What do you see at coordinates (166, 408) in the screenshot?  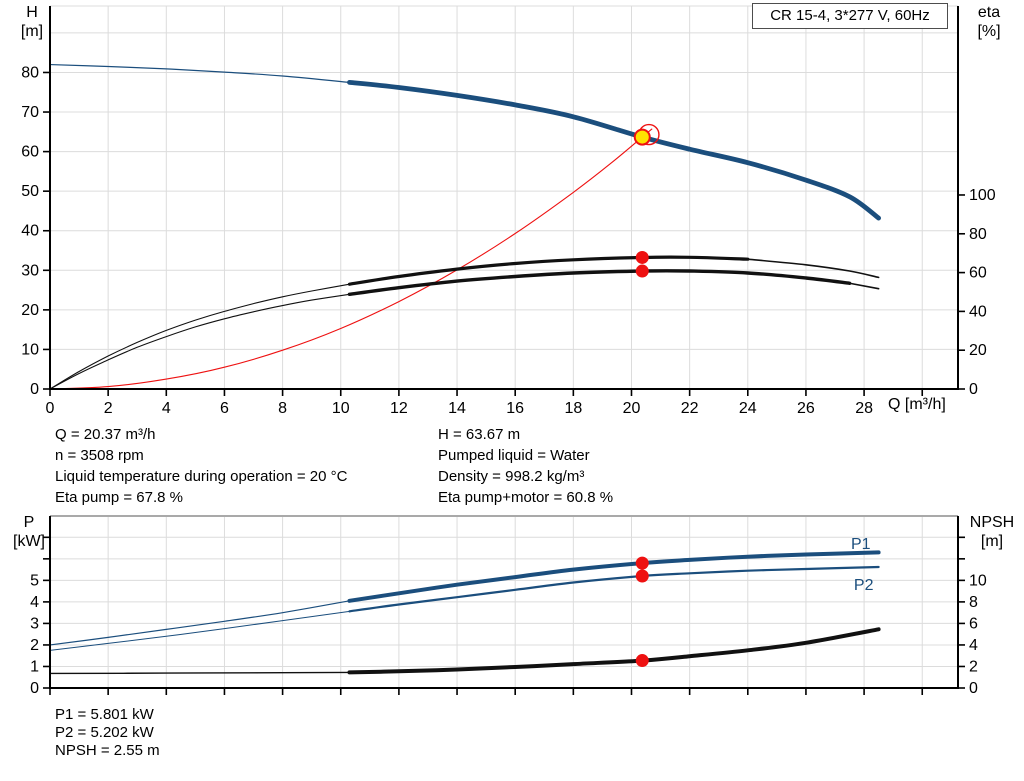 I see `x-tick-label: 4` at bounding box center [166, 408].